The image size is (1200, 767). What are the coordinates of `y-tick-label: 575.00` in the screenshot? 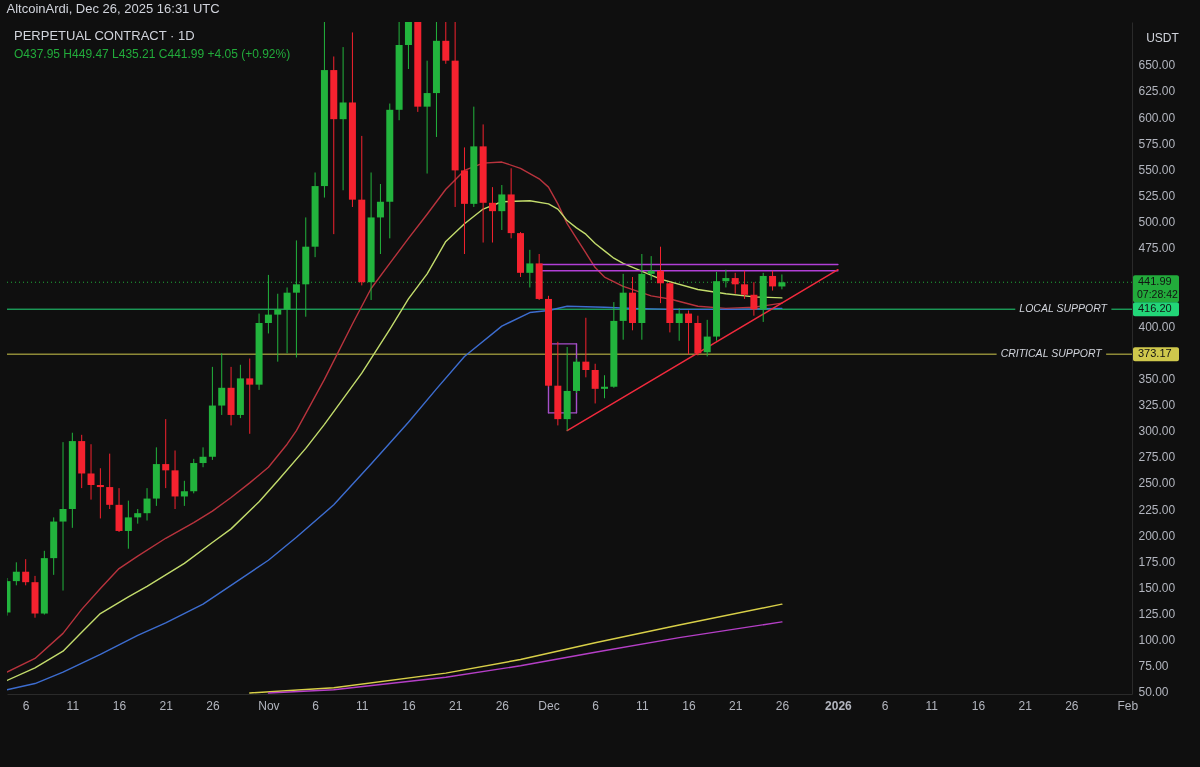 It's located at (1157, 143).